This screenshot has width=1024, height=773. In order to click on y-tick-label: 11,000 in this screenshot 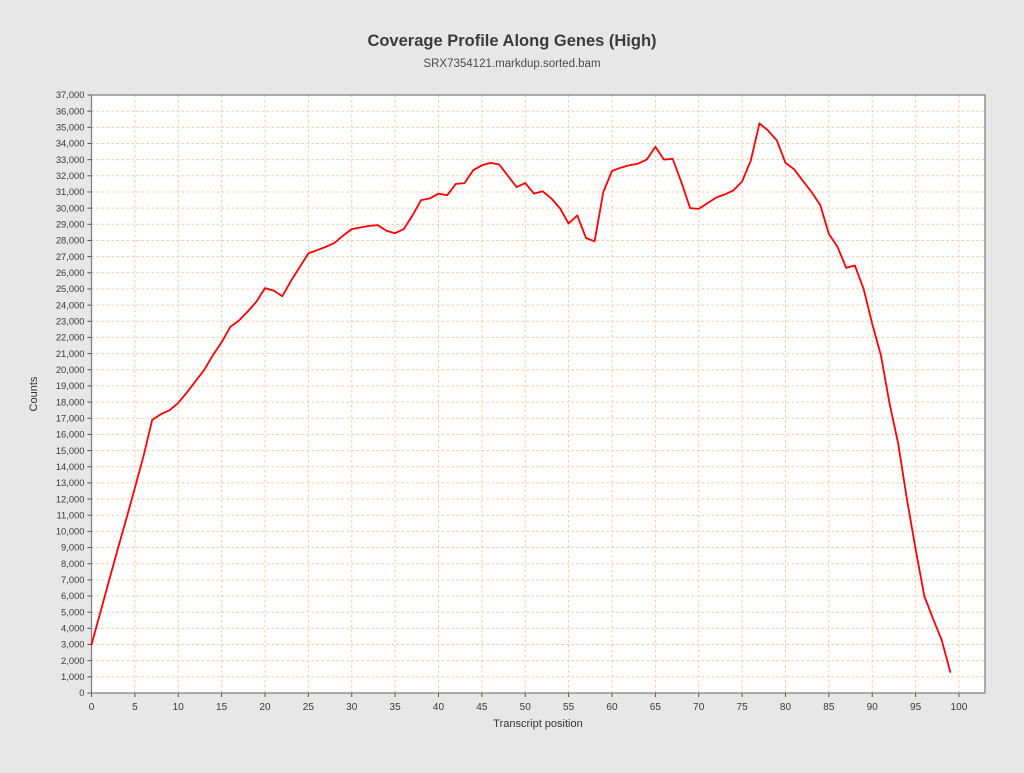, I will do `click(71, 514)`.